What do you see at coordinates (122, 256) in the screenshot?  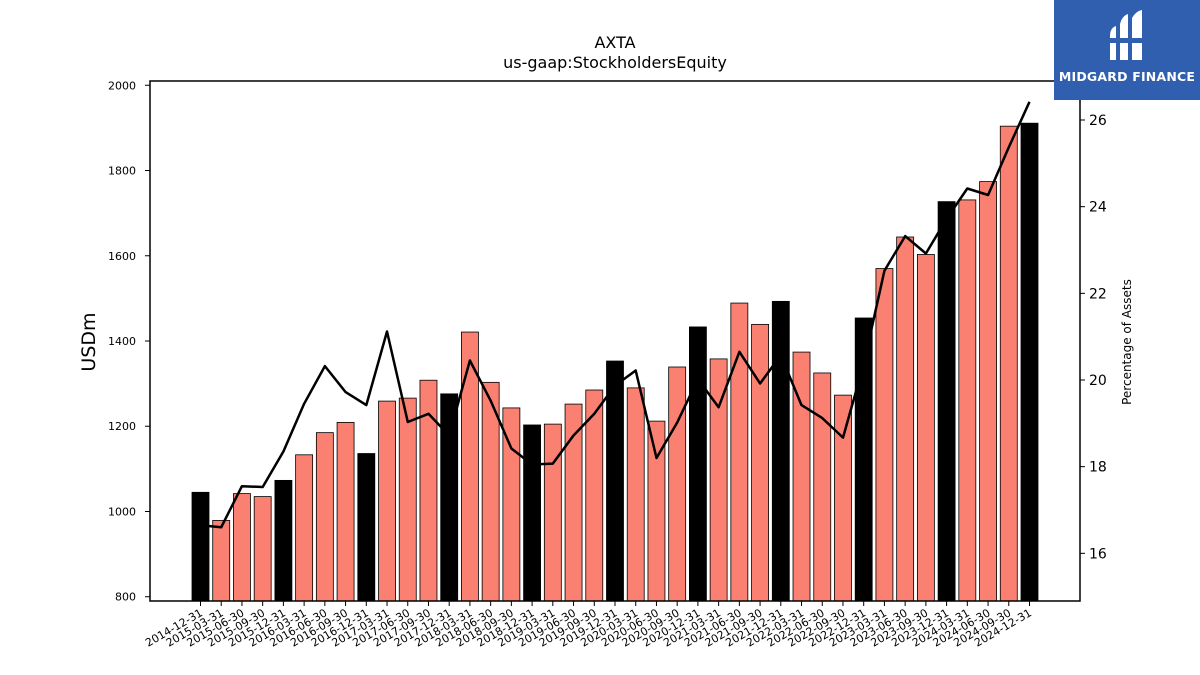 I see `y-tick-label: 1600` at bounding box center [122, 256].